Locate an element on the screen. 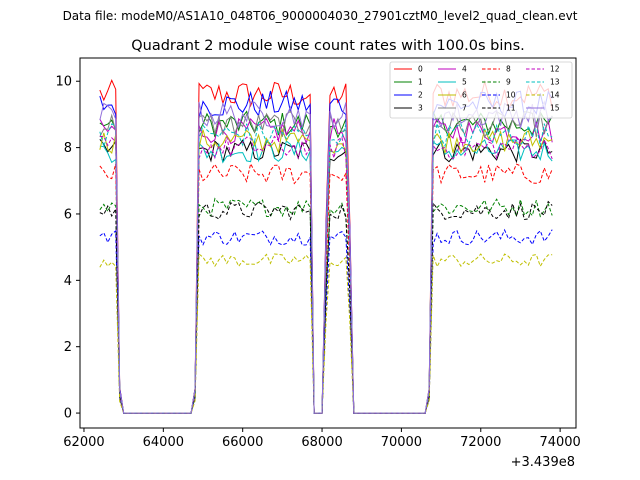  legend-label-0: 0 is located at coordinates (420, 69).